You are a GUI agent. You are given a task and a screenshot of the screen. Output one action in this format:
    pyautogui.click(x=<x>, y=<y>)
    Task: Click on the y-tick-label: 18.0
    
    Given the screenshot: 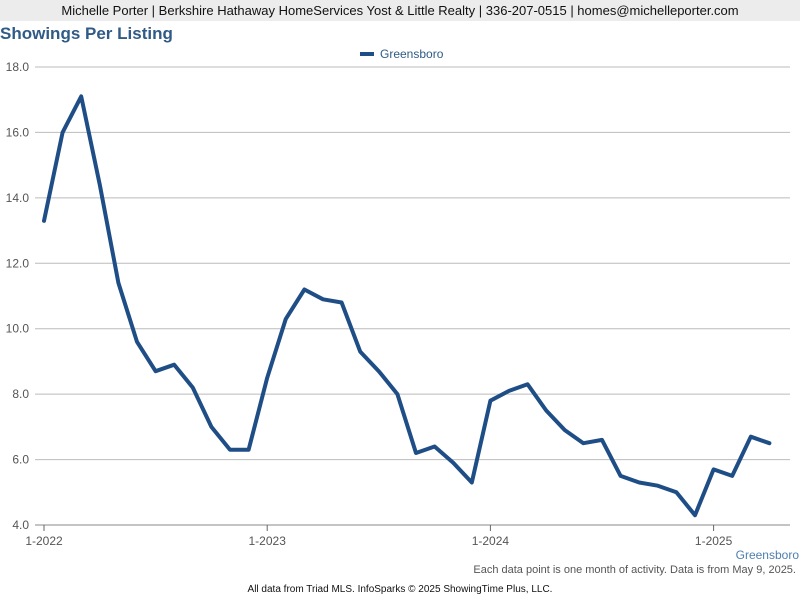 What is the action you would take?
    pyautogui.click(x=18, y=67)
    